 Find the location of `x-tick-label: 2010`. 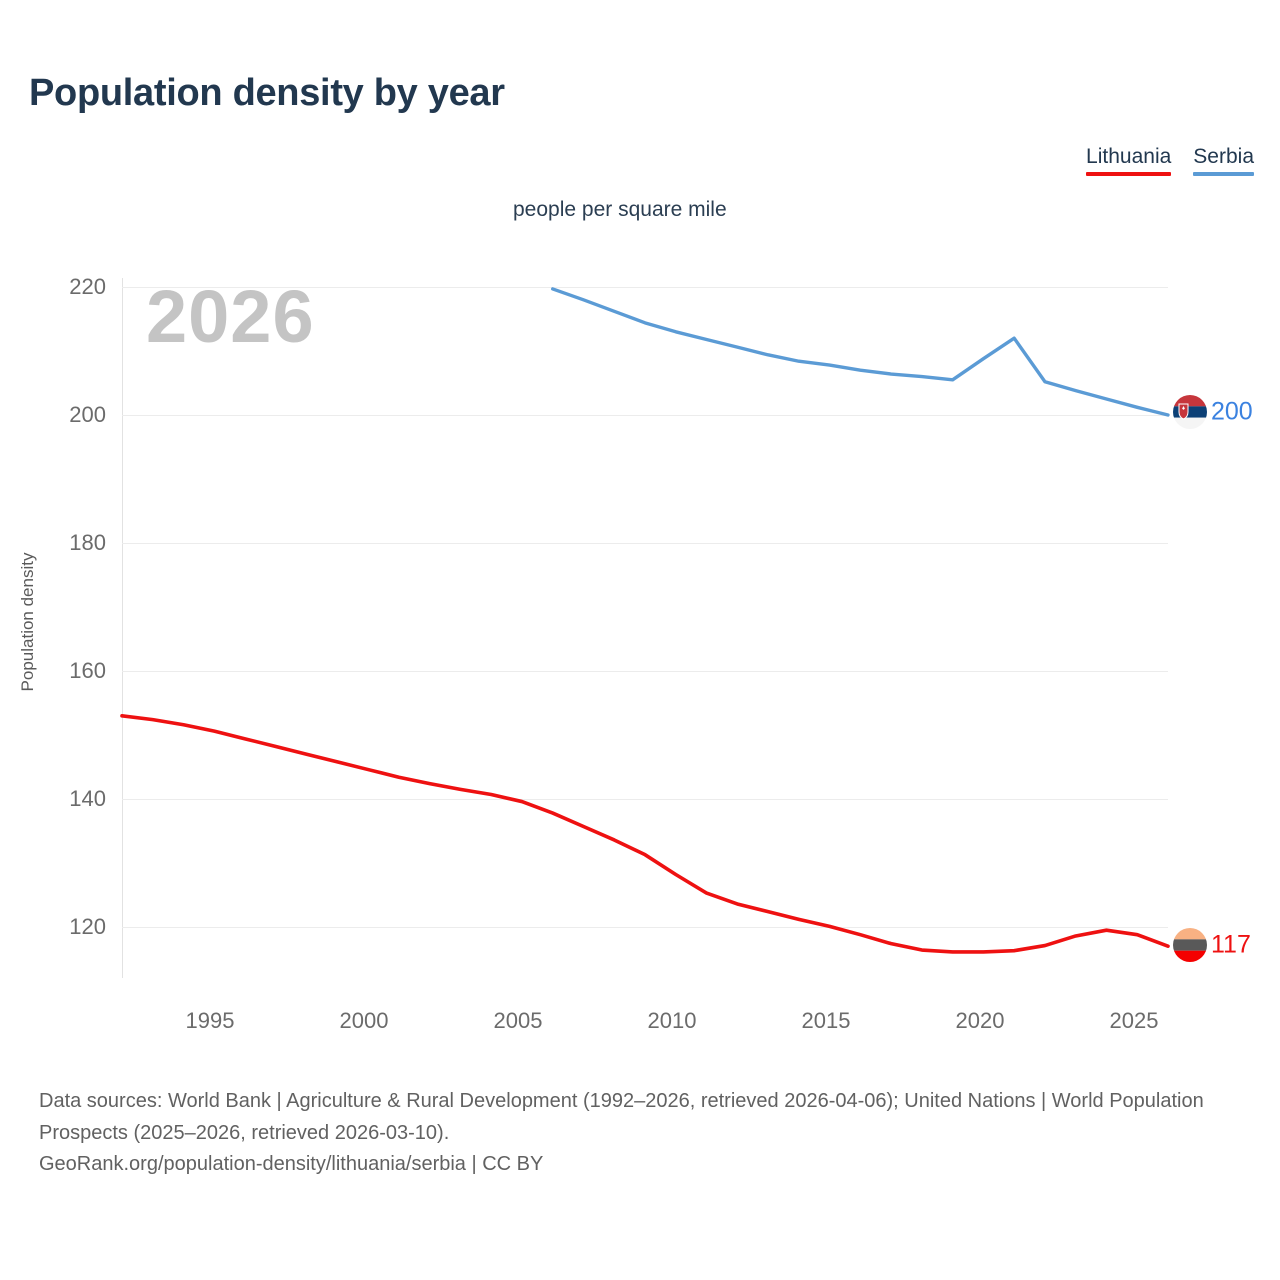

x-tick-label: 2010 is located at coordinates (672, 1020).